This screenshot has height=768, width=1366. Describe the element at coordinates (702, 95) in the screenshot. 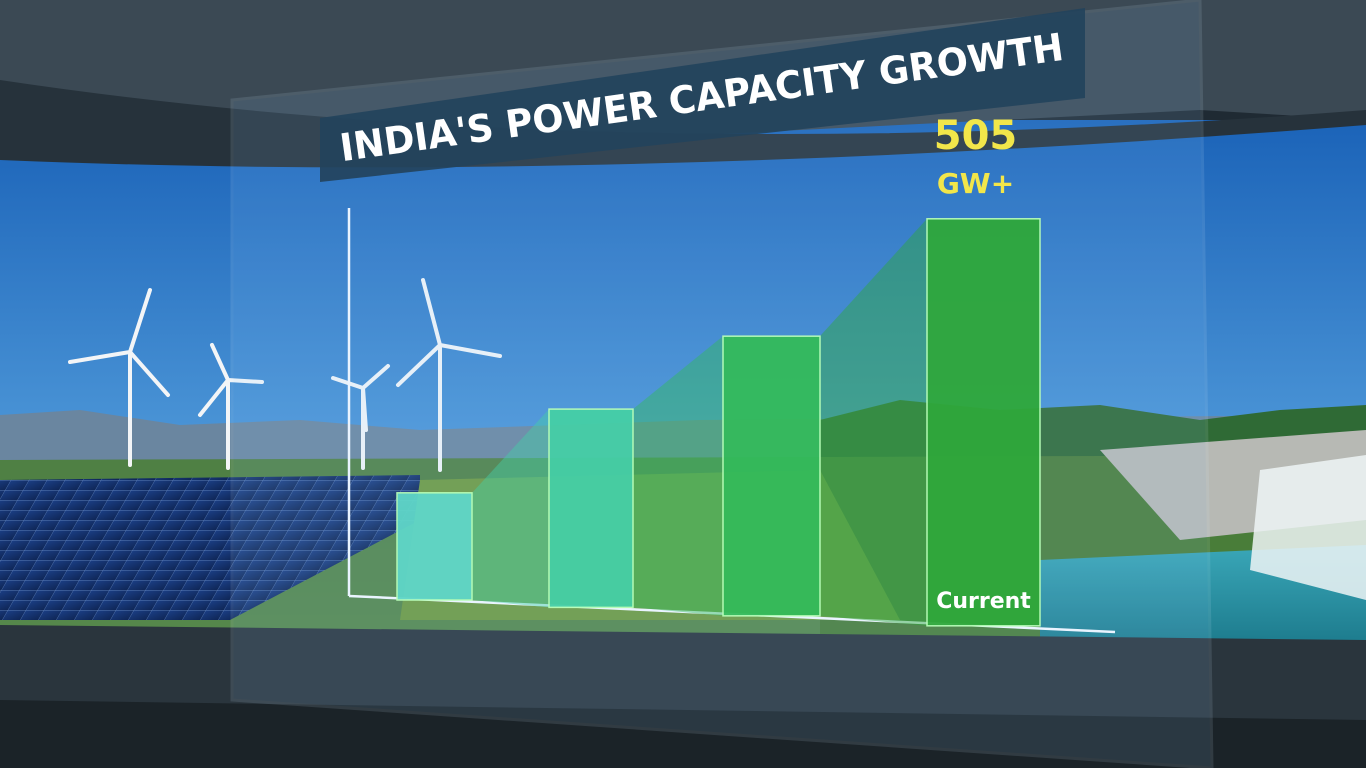

I see `title-banner` at that location.